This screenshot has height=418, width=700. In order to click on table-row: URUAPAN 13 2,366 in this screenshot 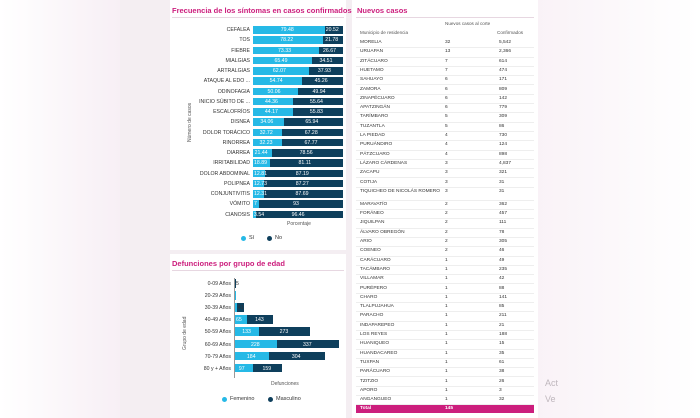, I will do `click(445, 53)`.